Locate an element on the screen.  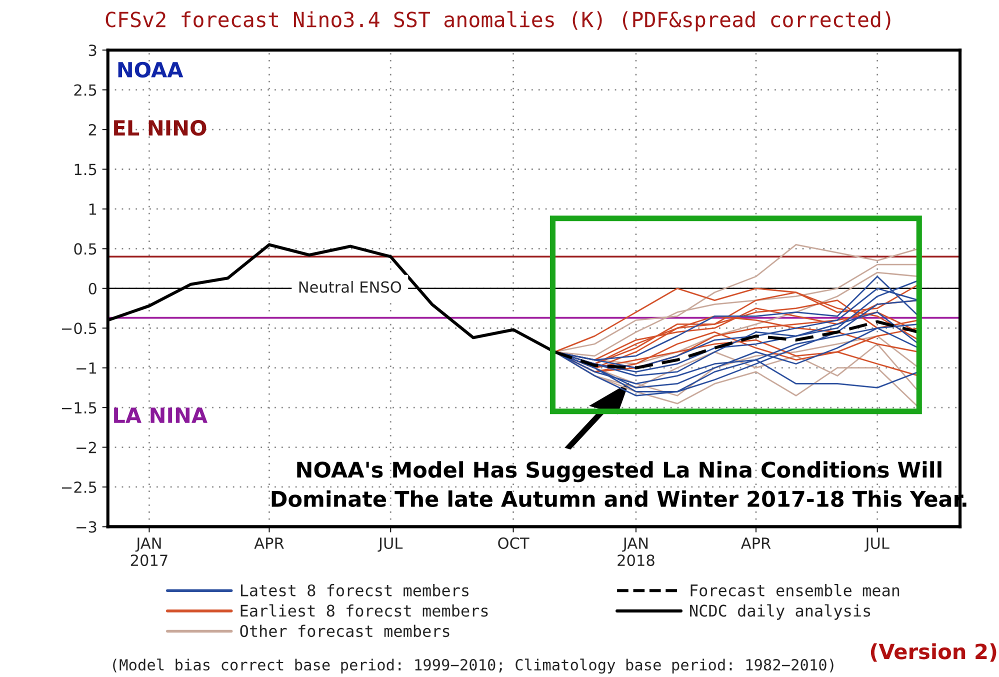
text: (Version 2) is located at coordinates (933, 652).